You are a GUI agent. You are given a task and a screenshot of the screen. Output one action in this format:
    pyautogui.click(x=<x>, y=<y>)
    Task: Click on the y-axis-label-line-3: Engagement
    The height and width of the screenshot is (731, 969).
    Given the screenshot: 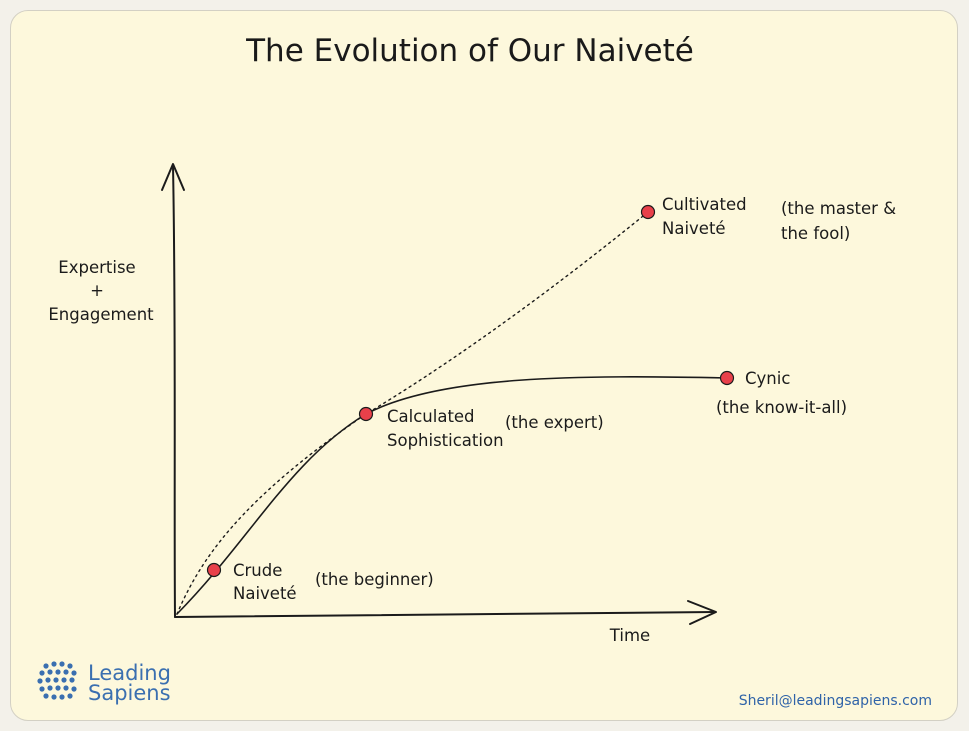 What is the action you would take?
    pyautogui.click(x=101, y=314)
    